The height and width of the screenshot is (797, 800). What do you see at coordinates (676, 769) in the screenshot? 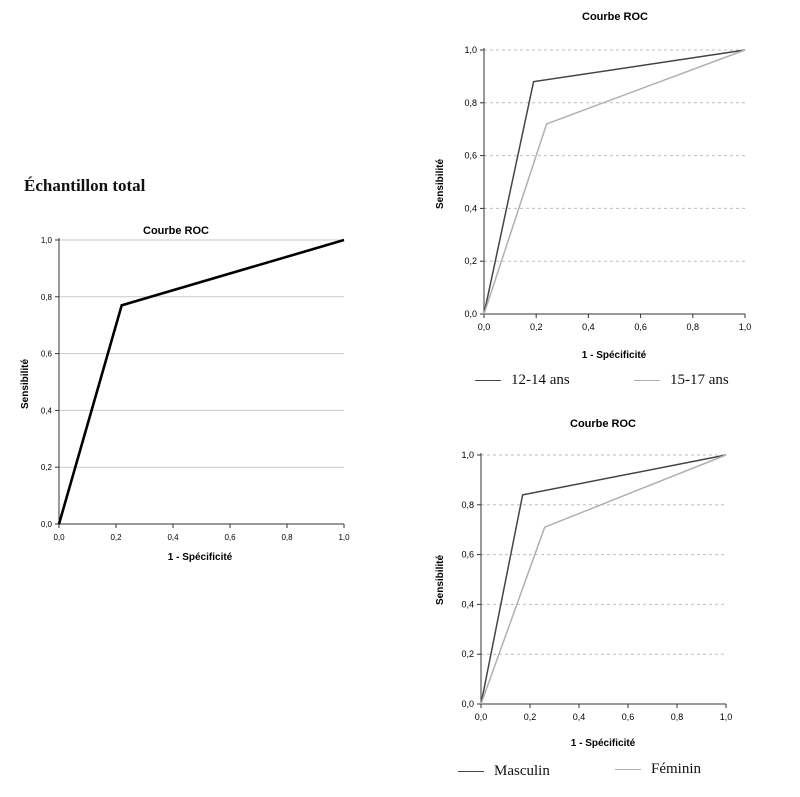
I see `legend-label: Féminin` at bounding box center [676, 769].